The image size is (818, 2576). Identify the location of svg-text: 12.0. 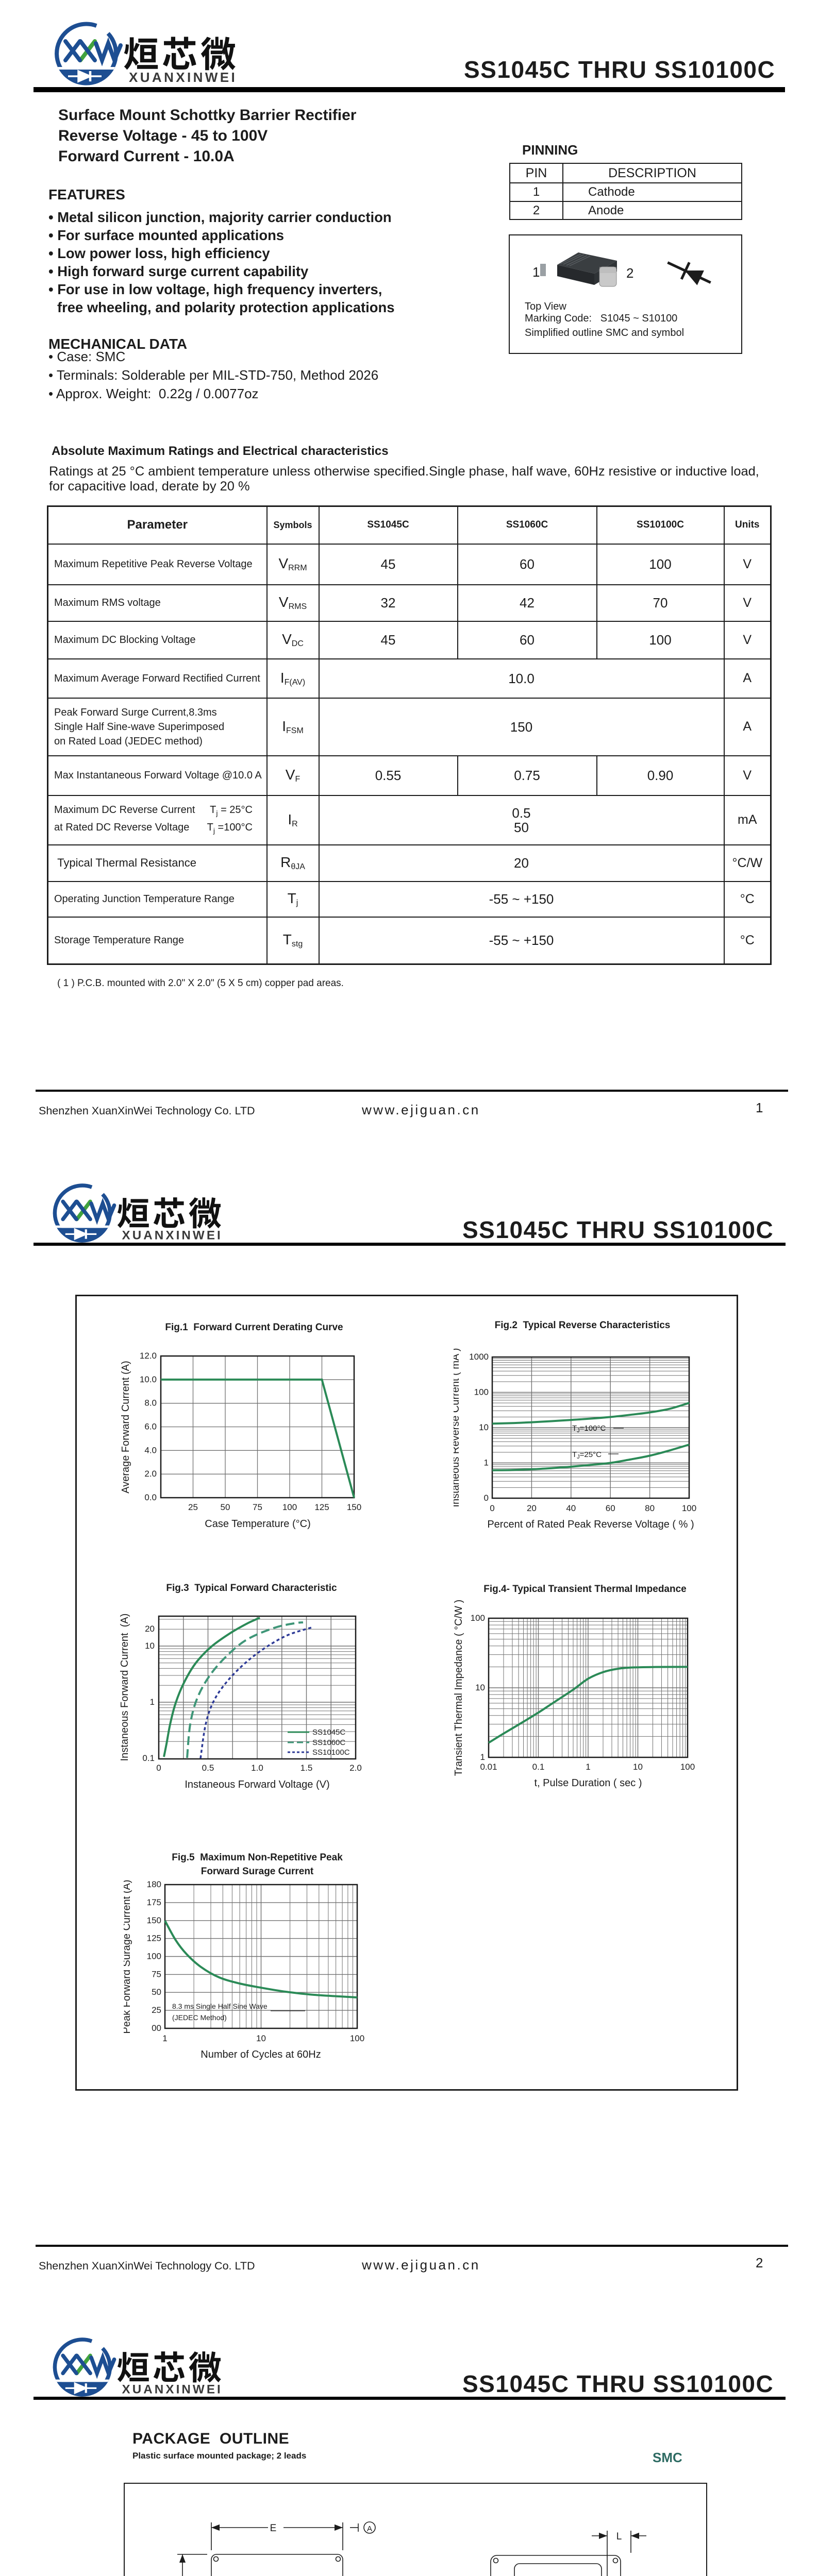
(148, 1356).